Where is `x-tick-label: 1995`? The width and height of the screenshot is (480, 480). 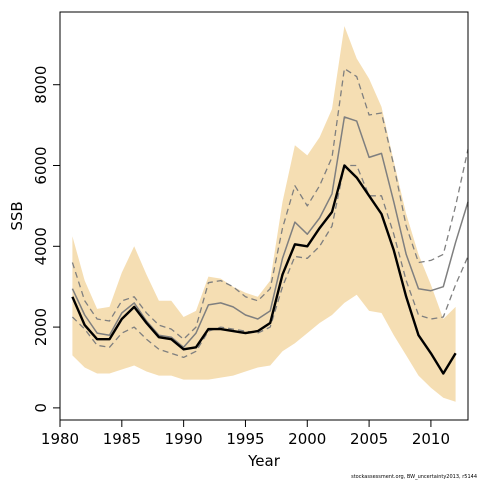 x-tick-label: 1995 is located at coordinates (245, 439).